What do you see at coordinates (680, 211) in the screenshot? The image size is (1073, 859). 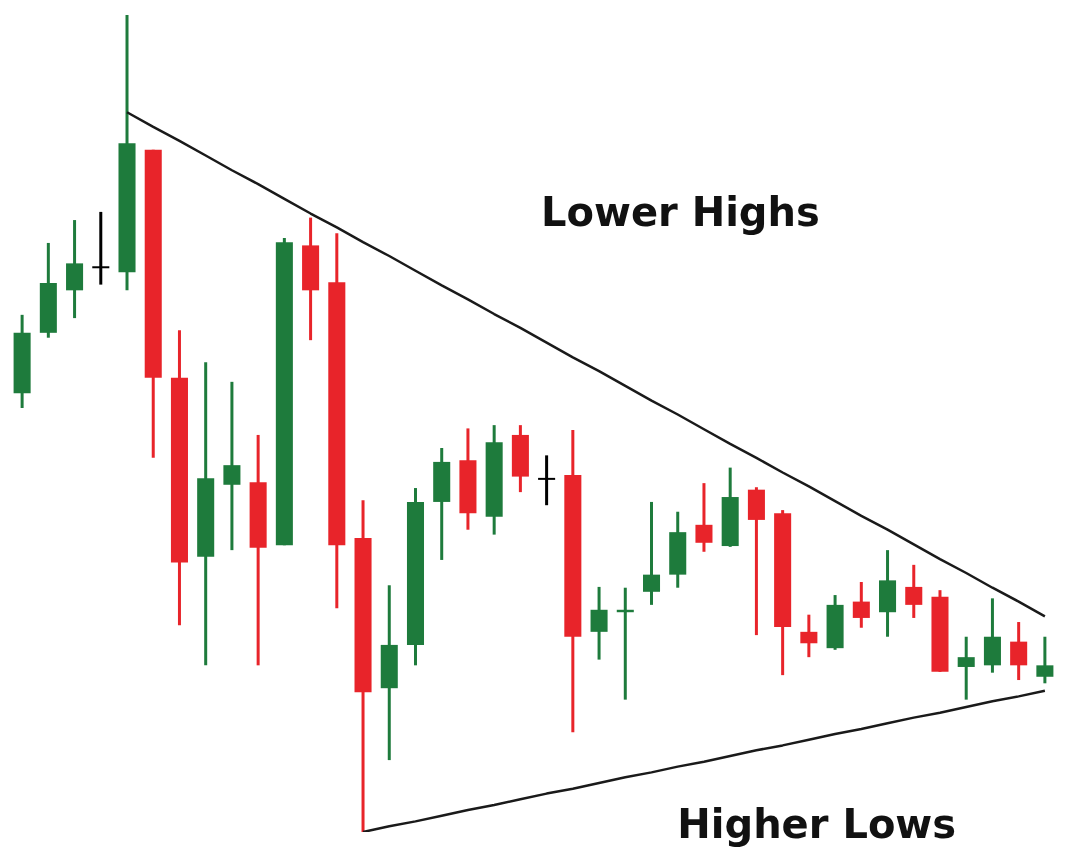 I see `annotation: Lower Highs` at bounding box center [680, 211].